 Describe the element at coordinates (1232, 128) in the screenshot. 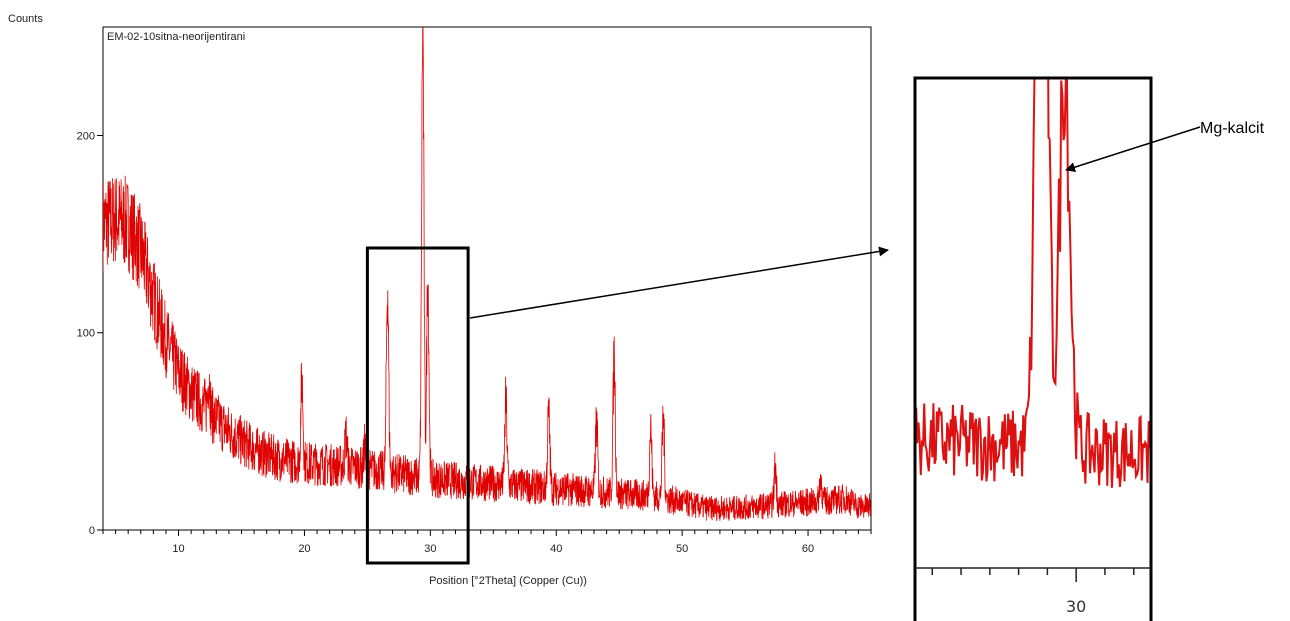

I see `callout-label: Mg-kalcit` at that location.